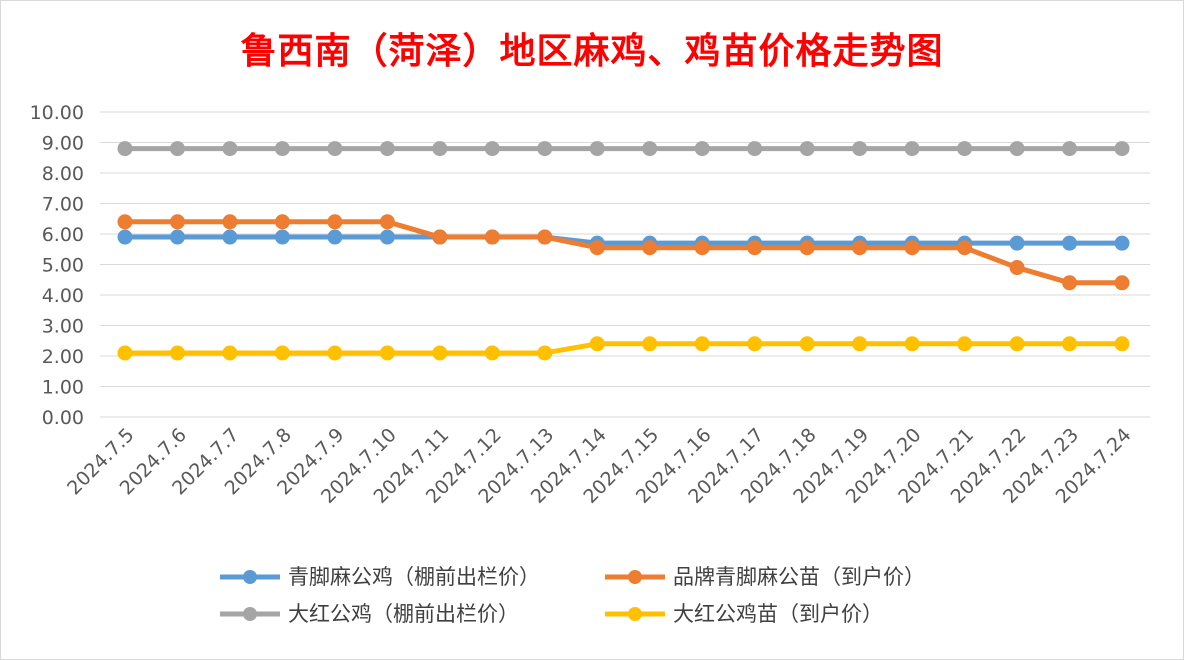 This screenshot has height=660, width=1184. I want to click on y-tick-label: 0.00, so click(63, 418).